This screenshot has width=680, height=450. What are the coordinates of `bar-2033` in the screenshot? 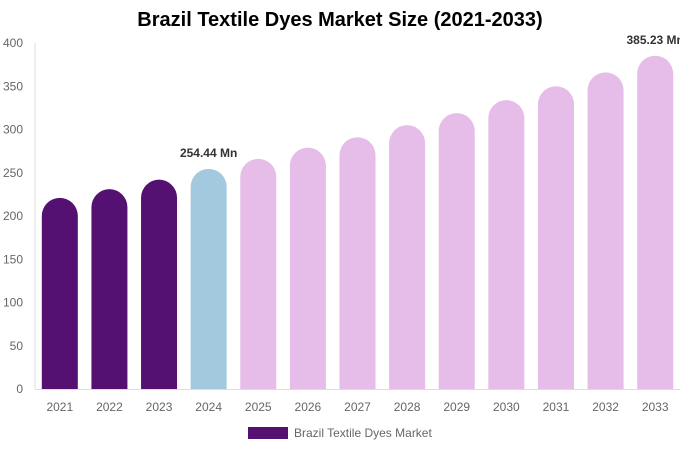 It's located at (655, 222).